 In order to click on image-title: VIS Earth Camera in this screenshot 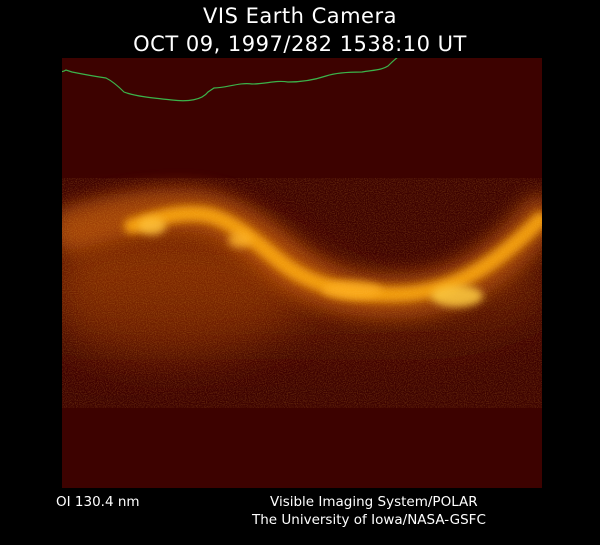, I will do `click(300, 16)`.